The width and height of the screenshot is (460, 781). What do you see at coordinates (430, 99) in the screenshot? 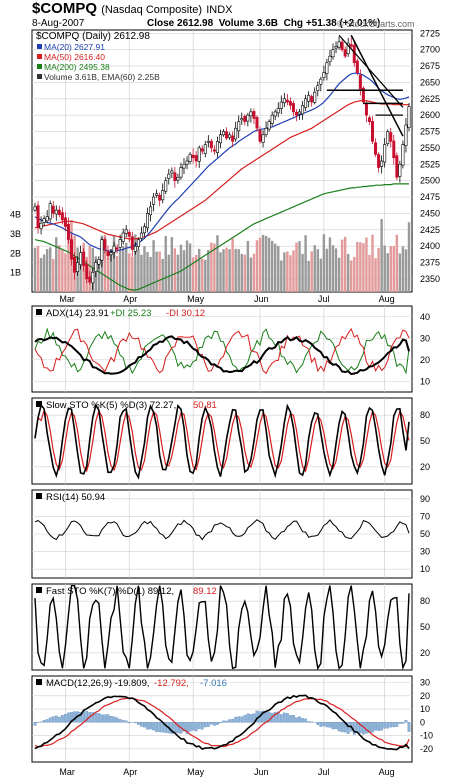
I see `price-y-tick: 2625` at bounding box center [430, 99].